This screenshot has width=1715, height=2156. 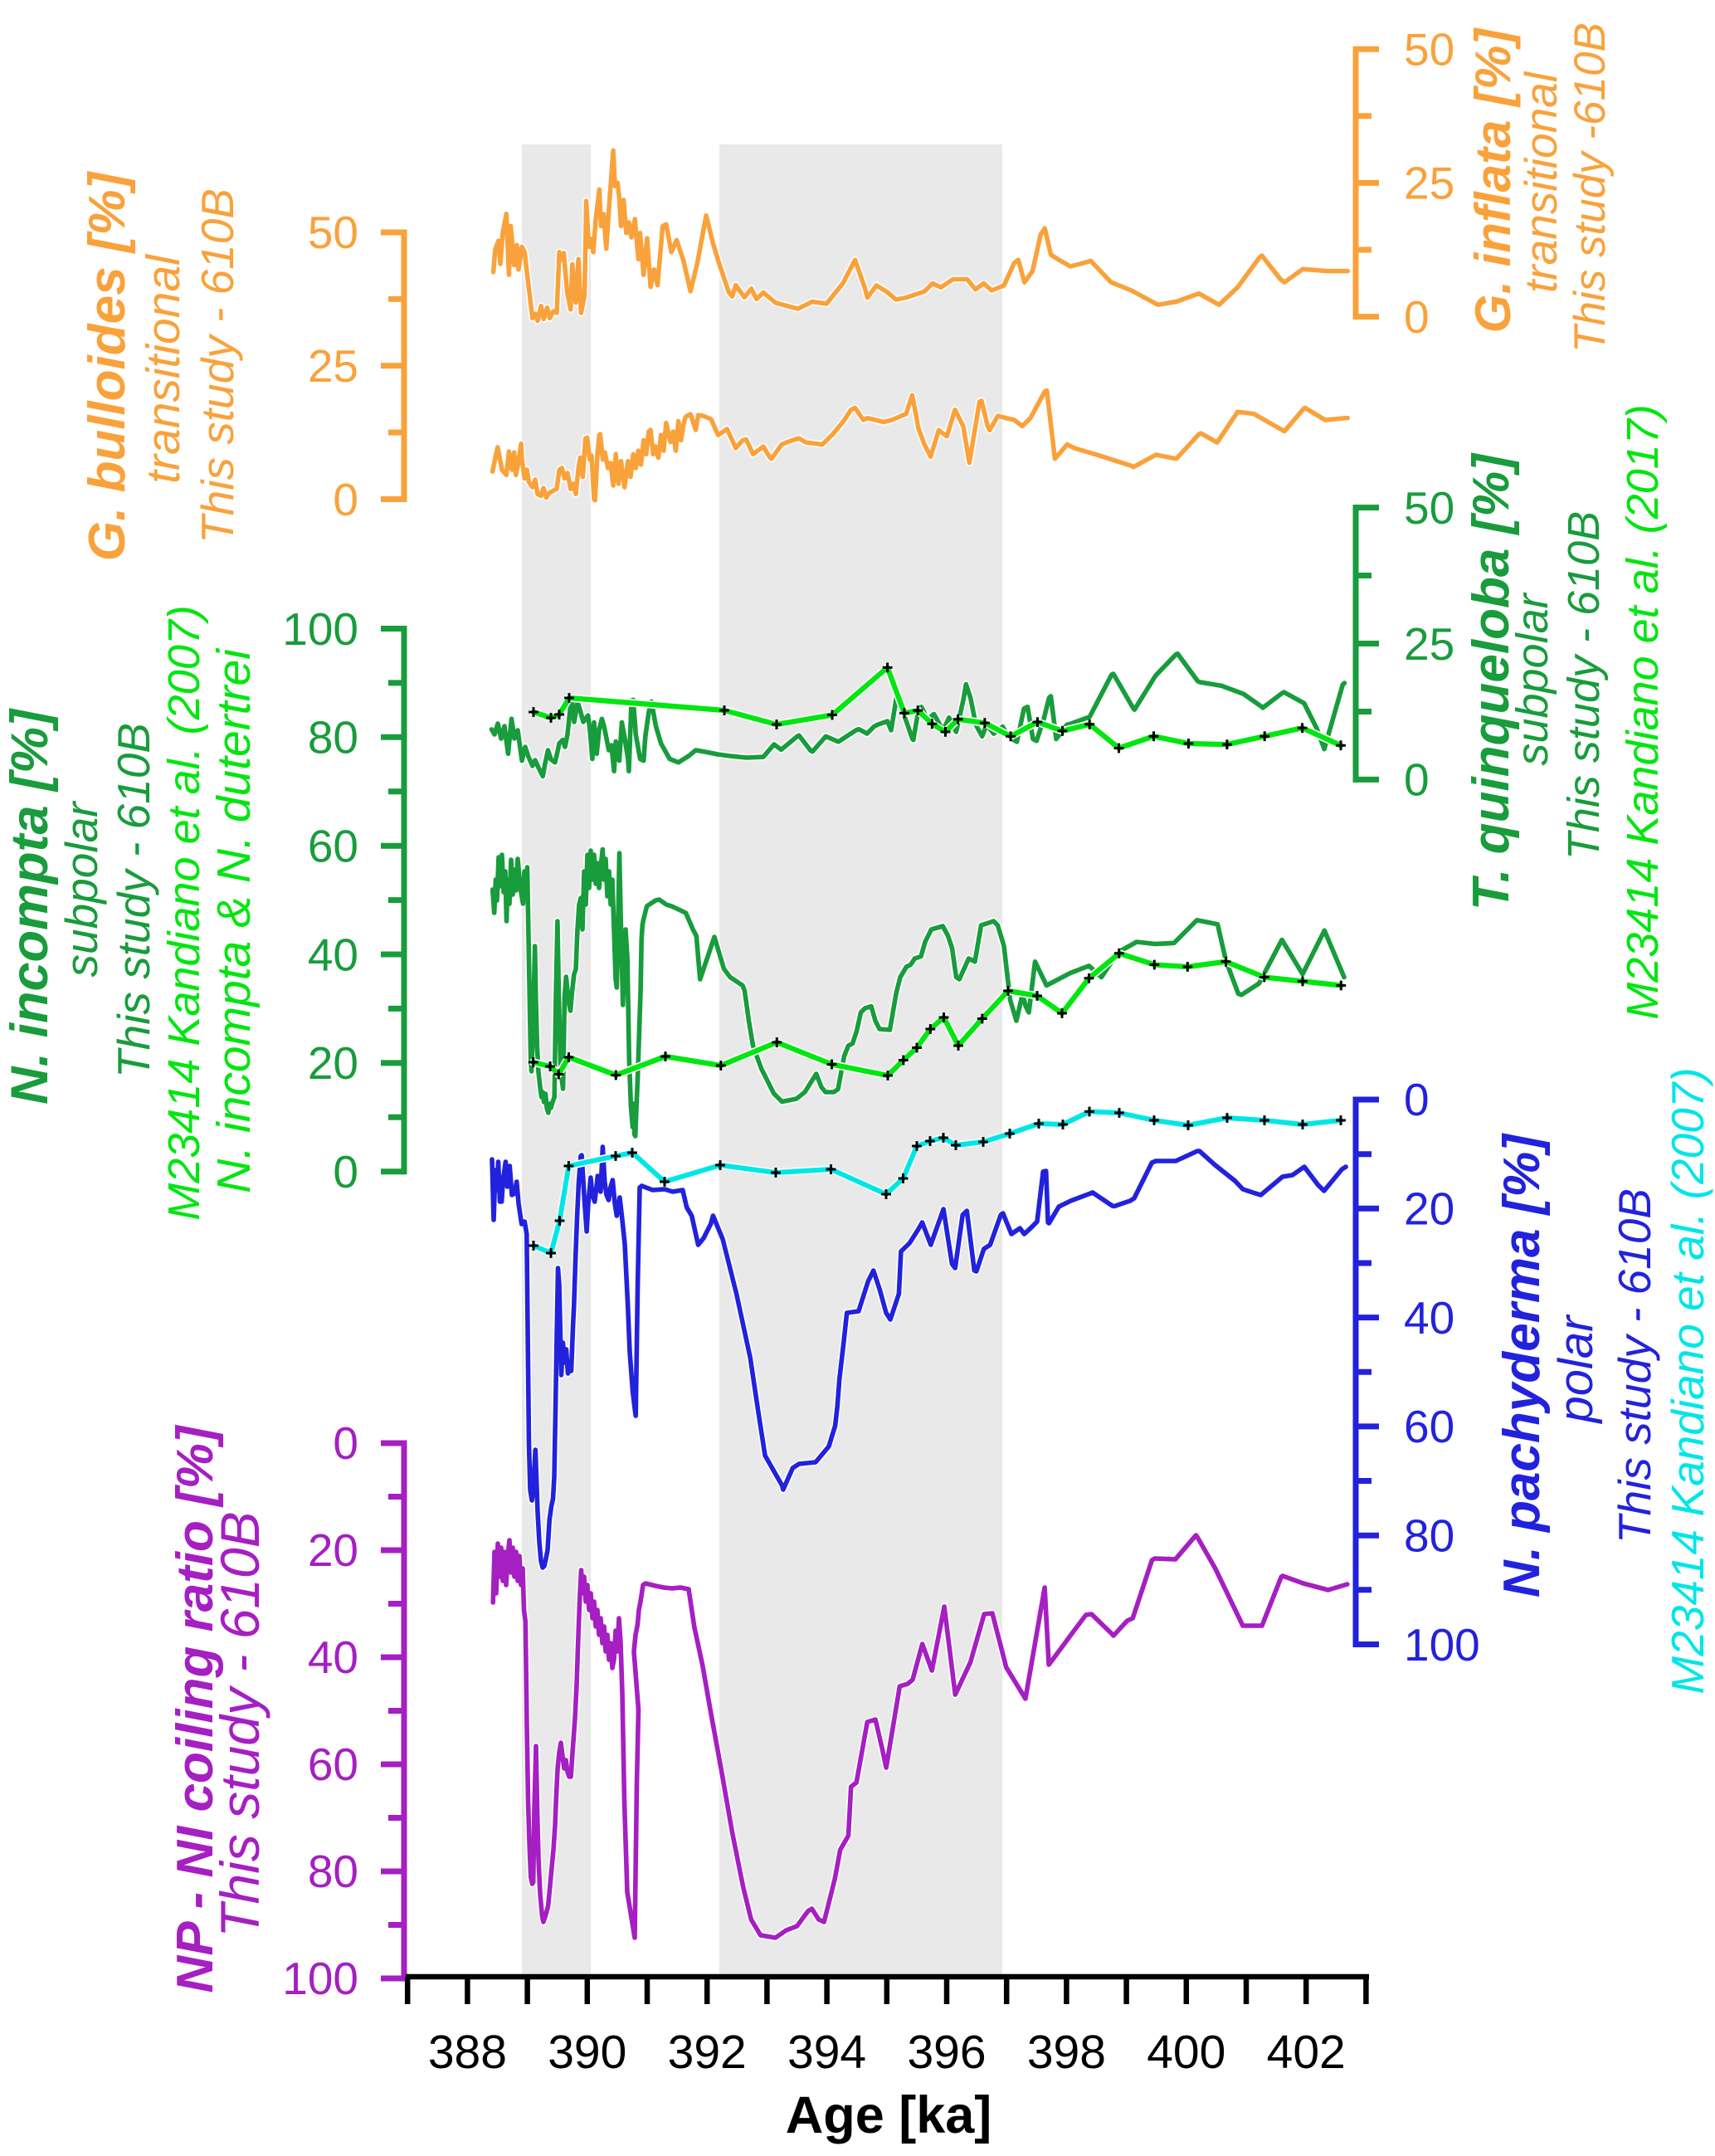 I want to click on svg-text: polar, so click(x=1576, y=1370).